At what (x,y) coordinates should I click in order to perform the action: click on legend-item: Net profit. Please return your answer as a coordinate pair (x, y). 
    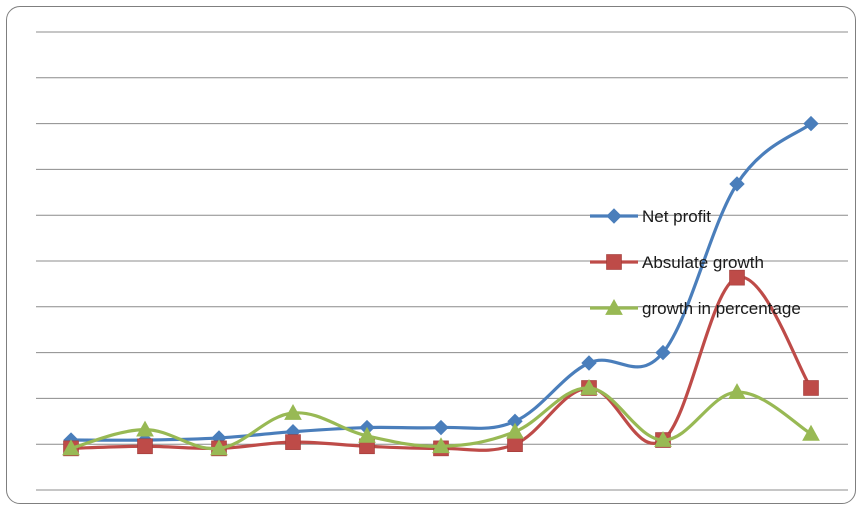
    Looking at the image, I should click on (650, 216).